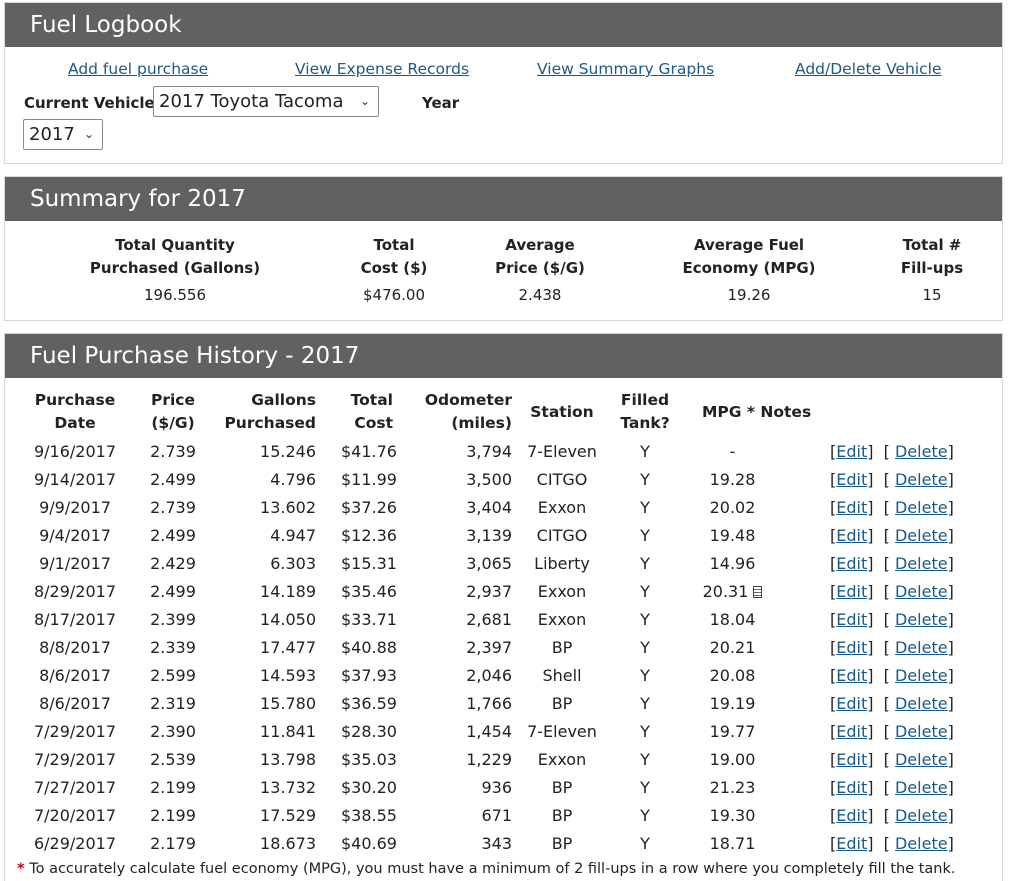 The width and height of the screenshot is (1011, 881). Describe the element at coordinates (263, 592) in the screenshot. I see `cell-gallons: 14.189` at that location.